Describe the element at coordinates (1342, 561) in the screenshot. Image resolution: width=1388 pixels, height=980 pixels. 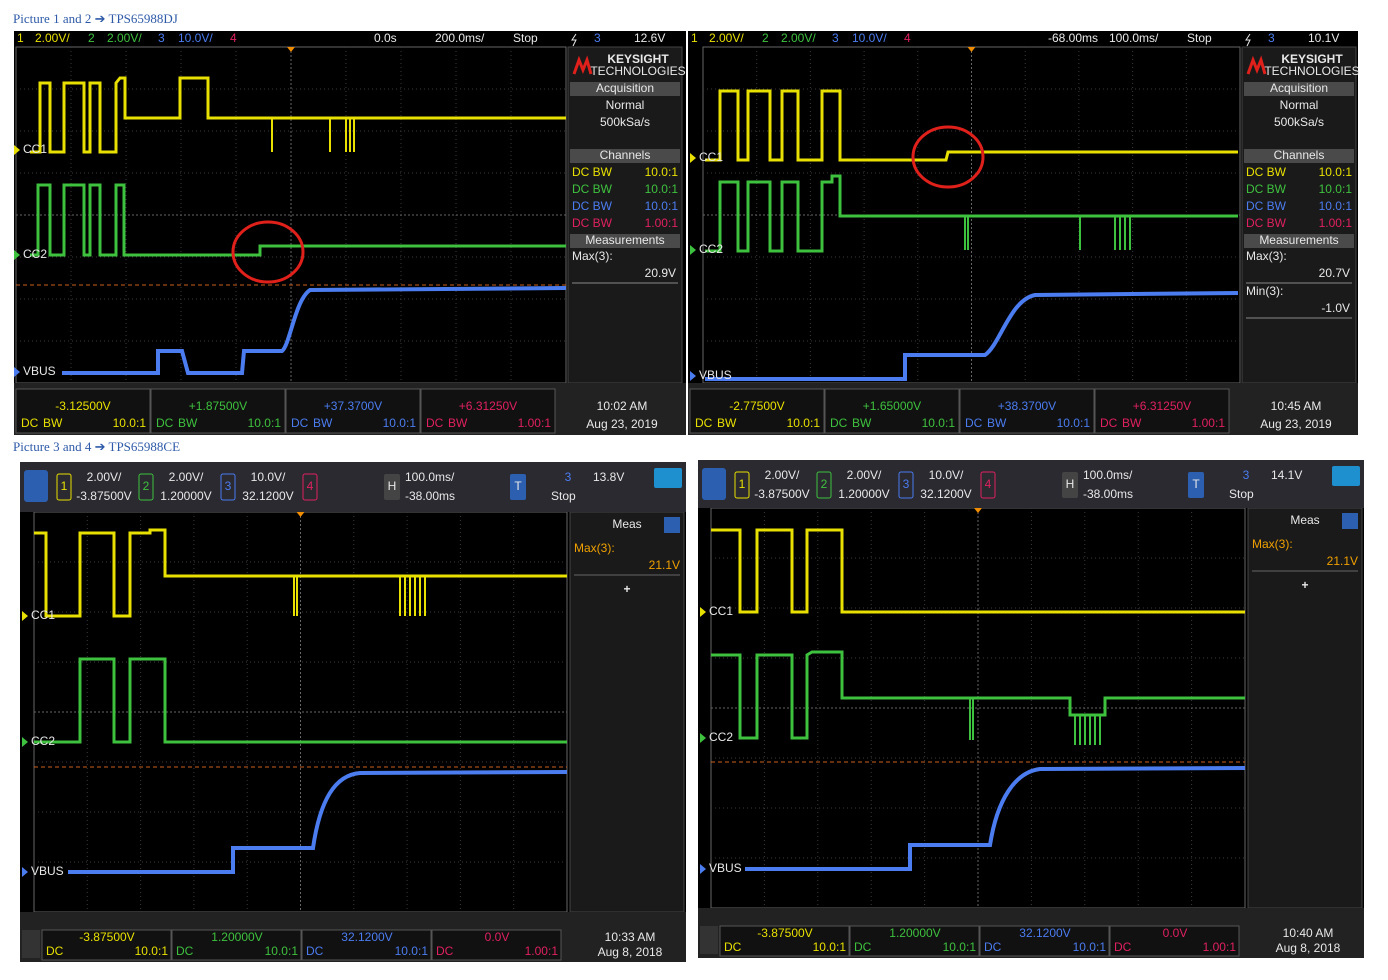
I see `label: 21.1V` at that location.